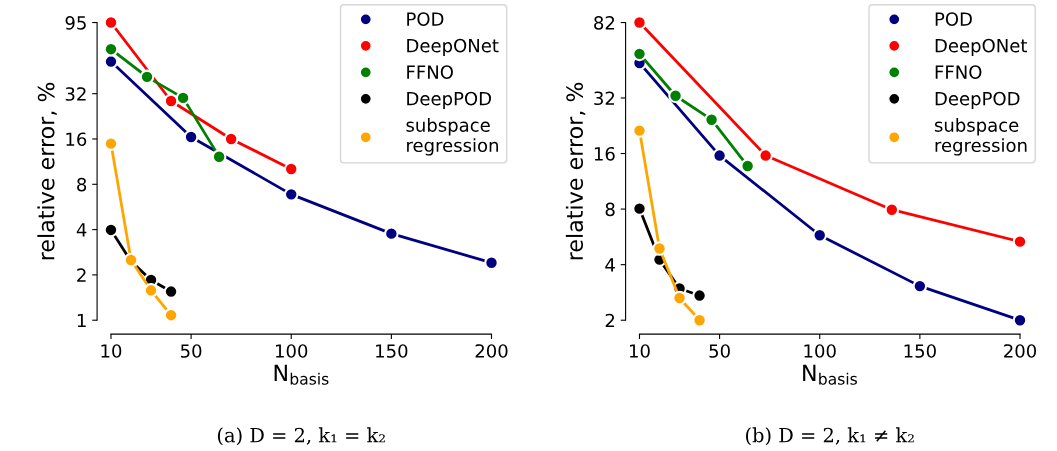 The width and height of the screenshot is (1057, 451). What do you see at coordinates (81, 320) in the screenshot?
I see `y-tick-label: 1` at bounding box center [81, 320].